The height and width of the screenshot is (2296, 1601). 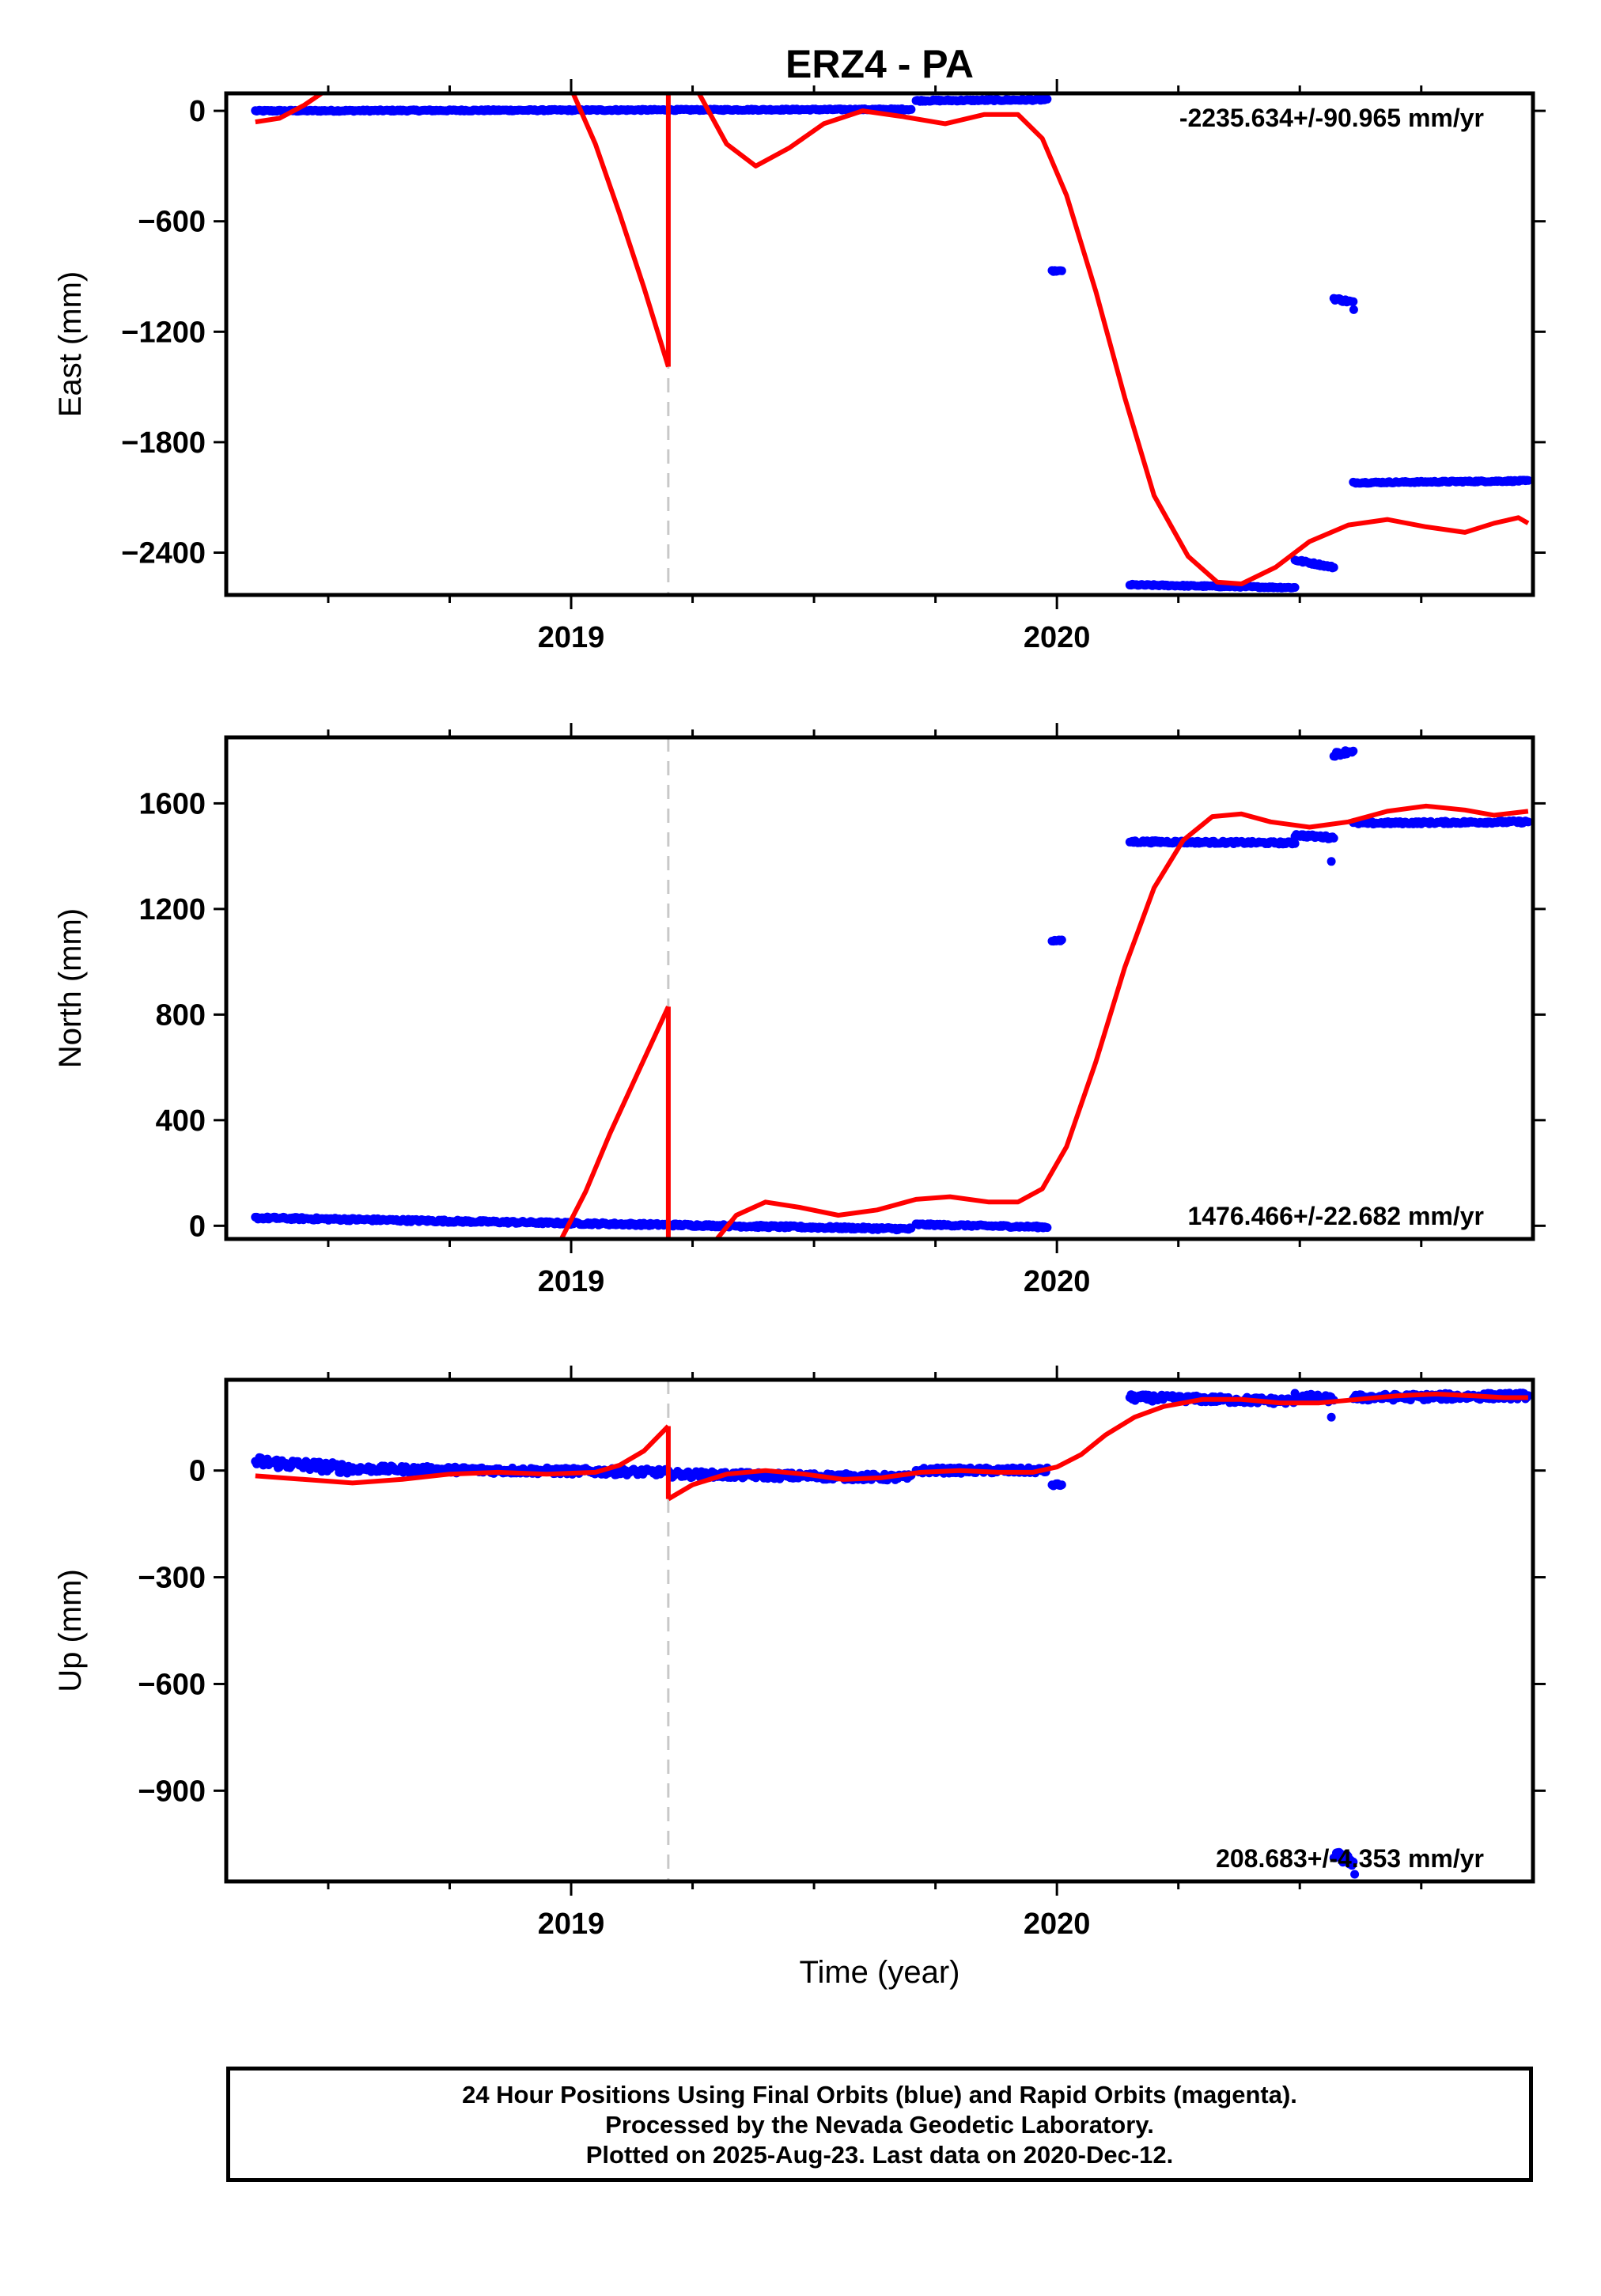 What do you see at coordinates (164, 443) in the screenshot?
I see `y-tick-label: −1800` at bounding box center [164, 443].